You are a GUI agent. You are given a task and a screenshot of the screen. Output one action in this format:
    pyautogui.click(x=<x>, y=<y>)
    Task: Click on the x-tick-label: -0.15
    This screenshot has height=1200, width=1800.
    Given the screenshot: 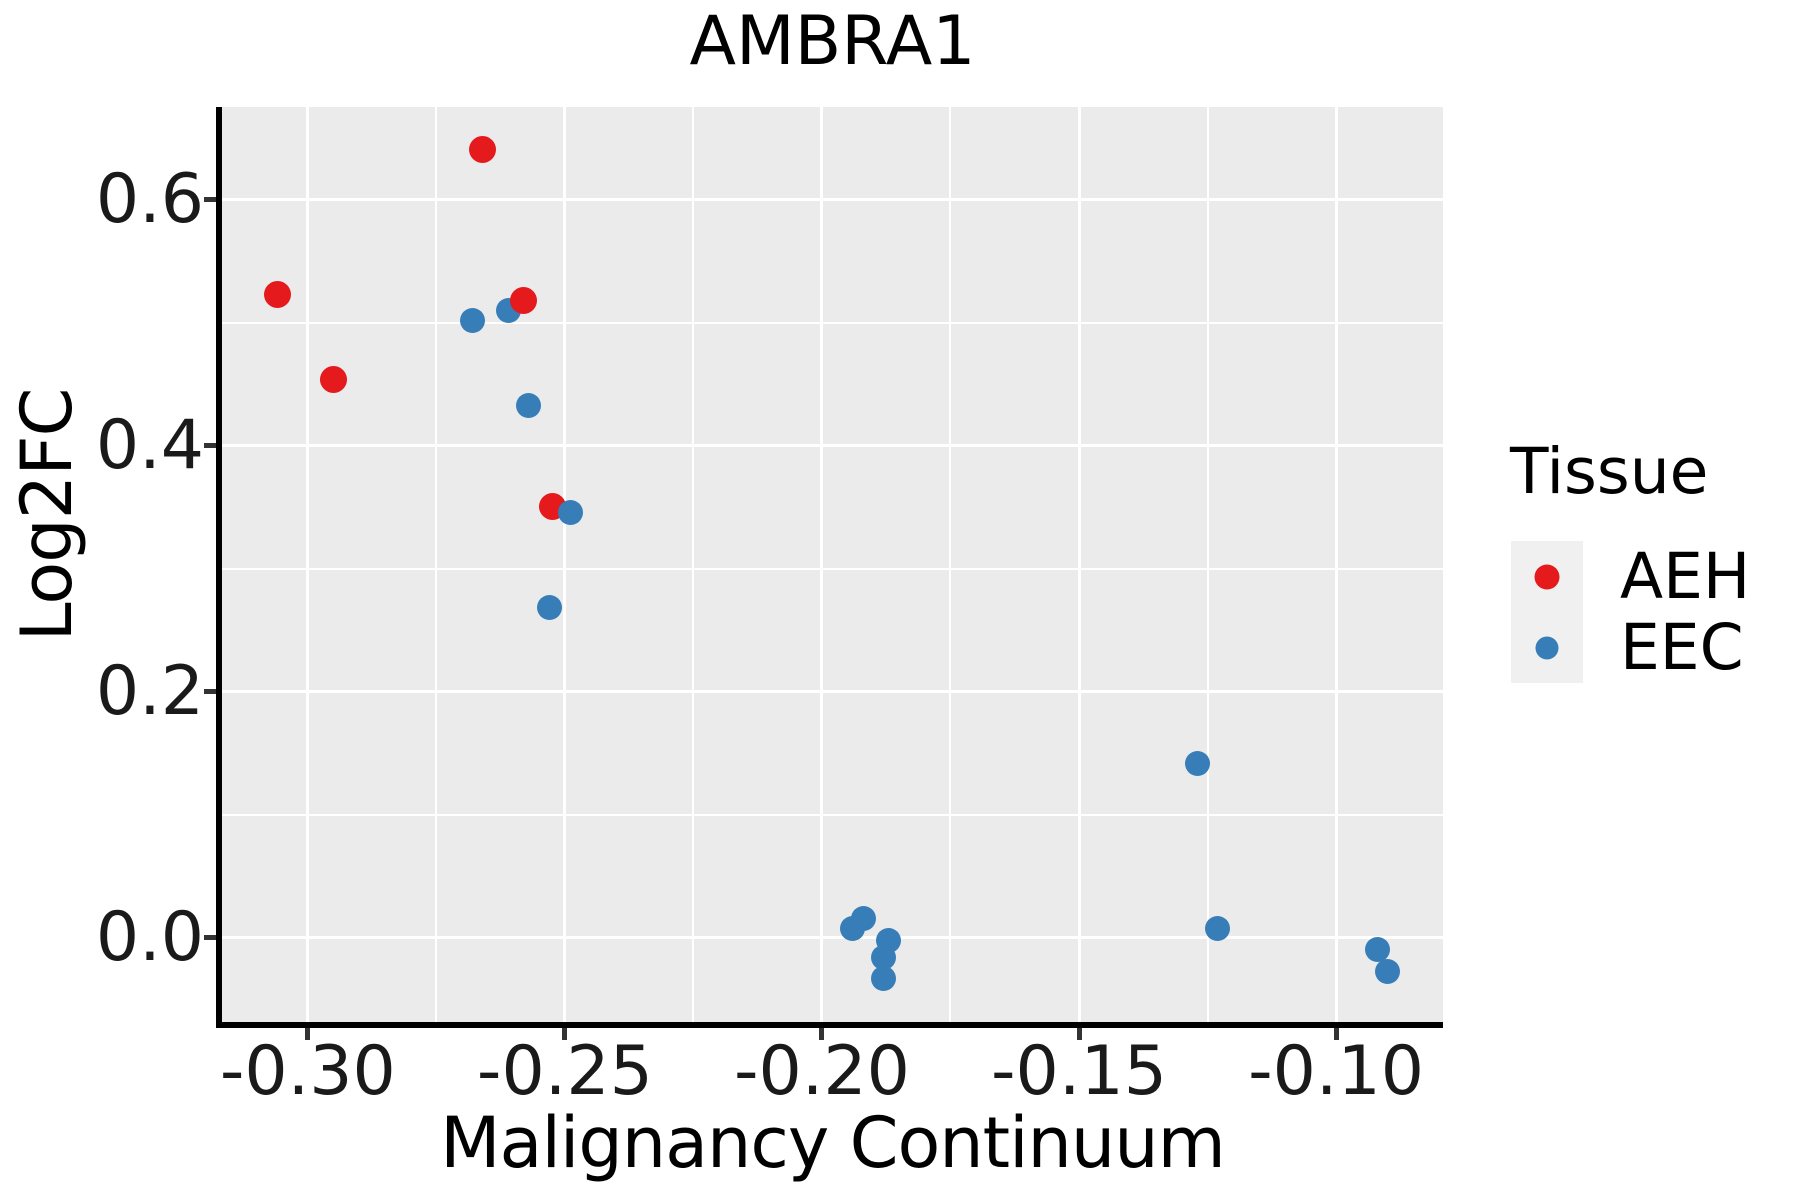 What is the action you would take?
    pyautogui.click(x=1079, y=1071)
    